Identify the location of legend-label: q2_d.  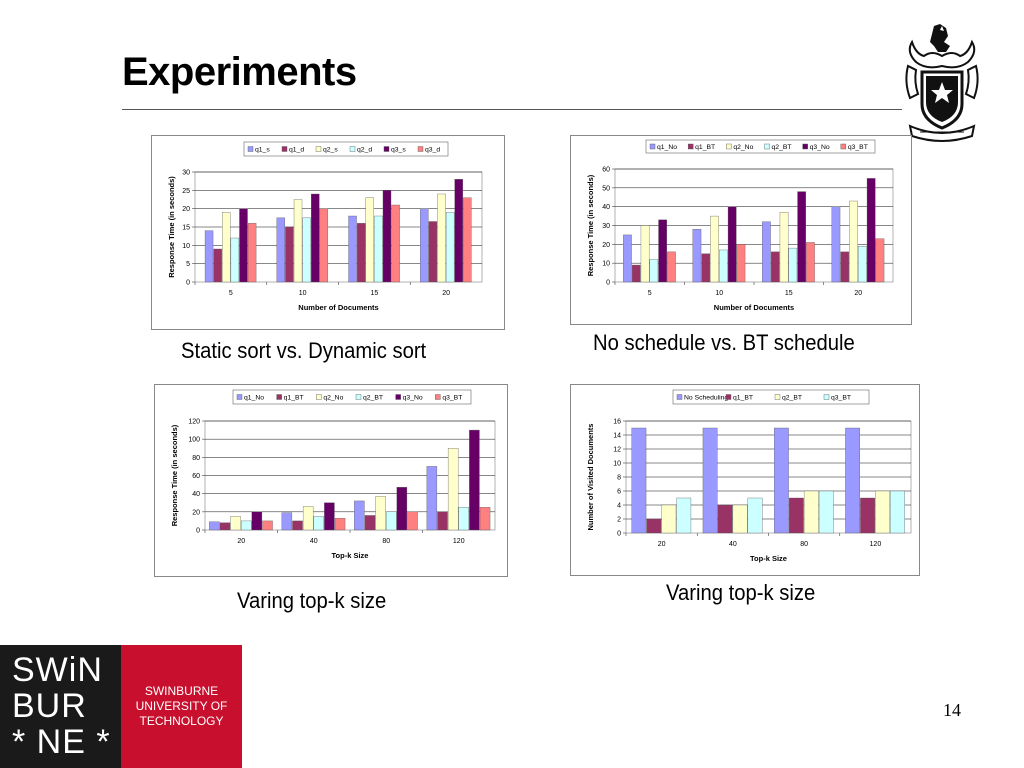
(364, 150).